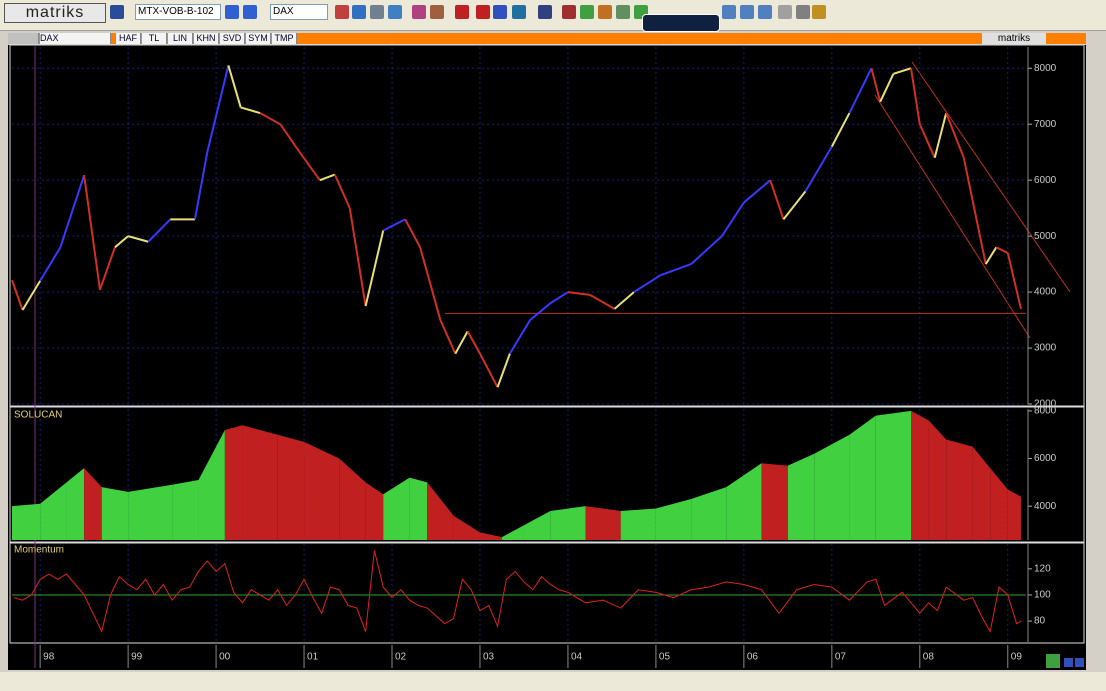  Describe the element at coordinates (206, 38) in the screenshot. I see `view-tab: KHN` at that location.